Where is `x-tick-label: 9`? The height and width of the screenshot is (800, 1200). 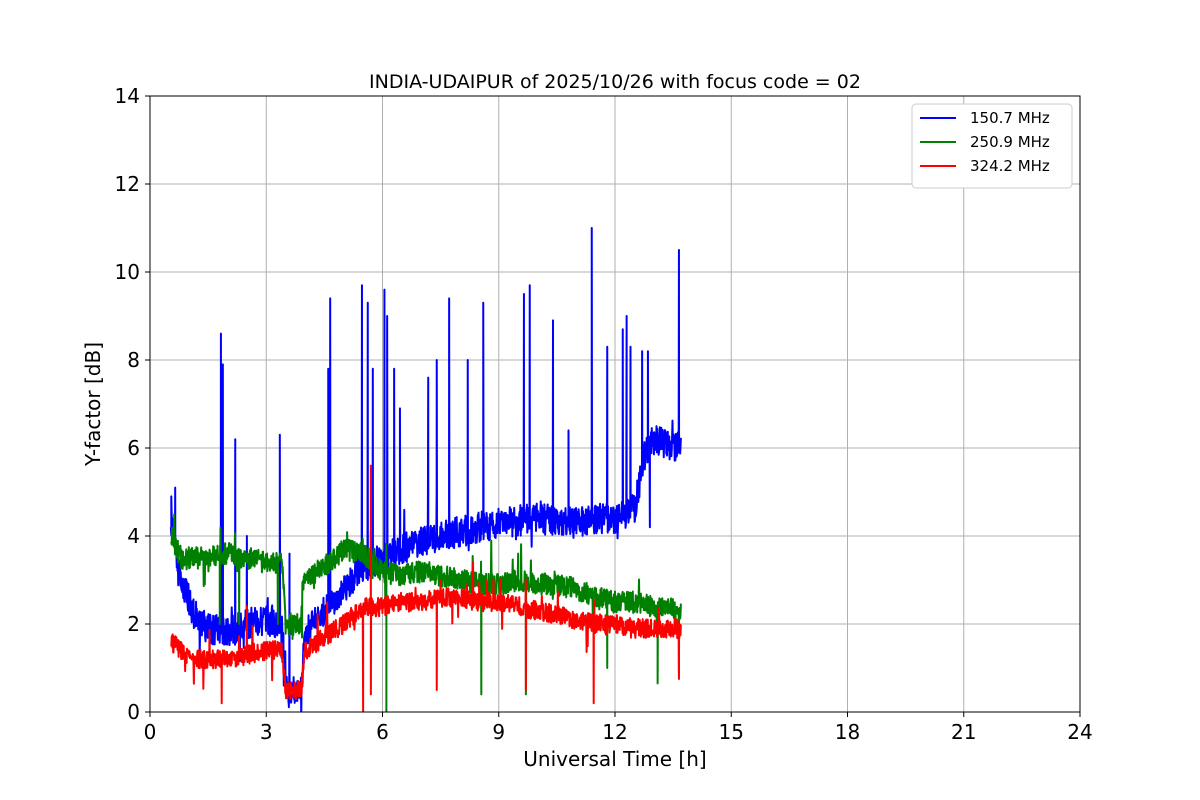
x-tick-label: 9 is located at coordinates (498, 732).